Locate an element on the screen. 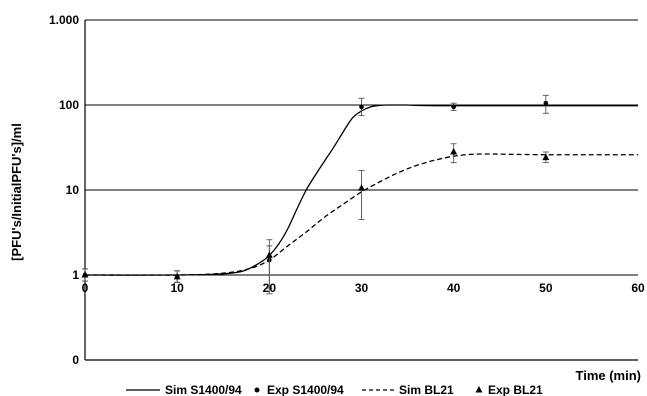  y-tick-label: 1.000 is located at coordinates (64, 20).